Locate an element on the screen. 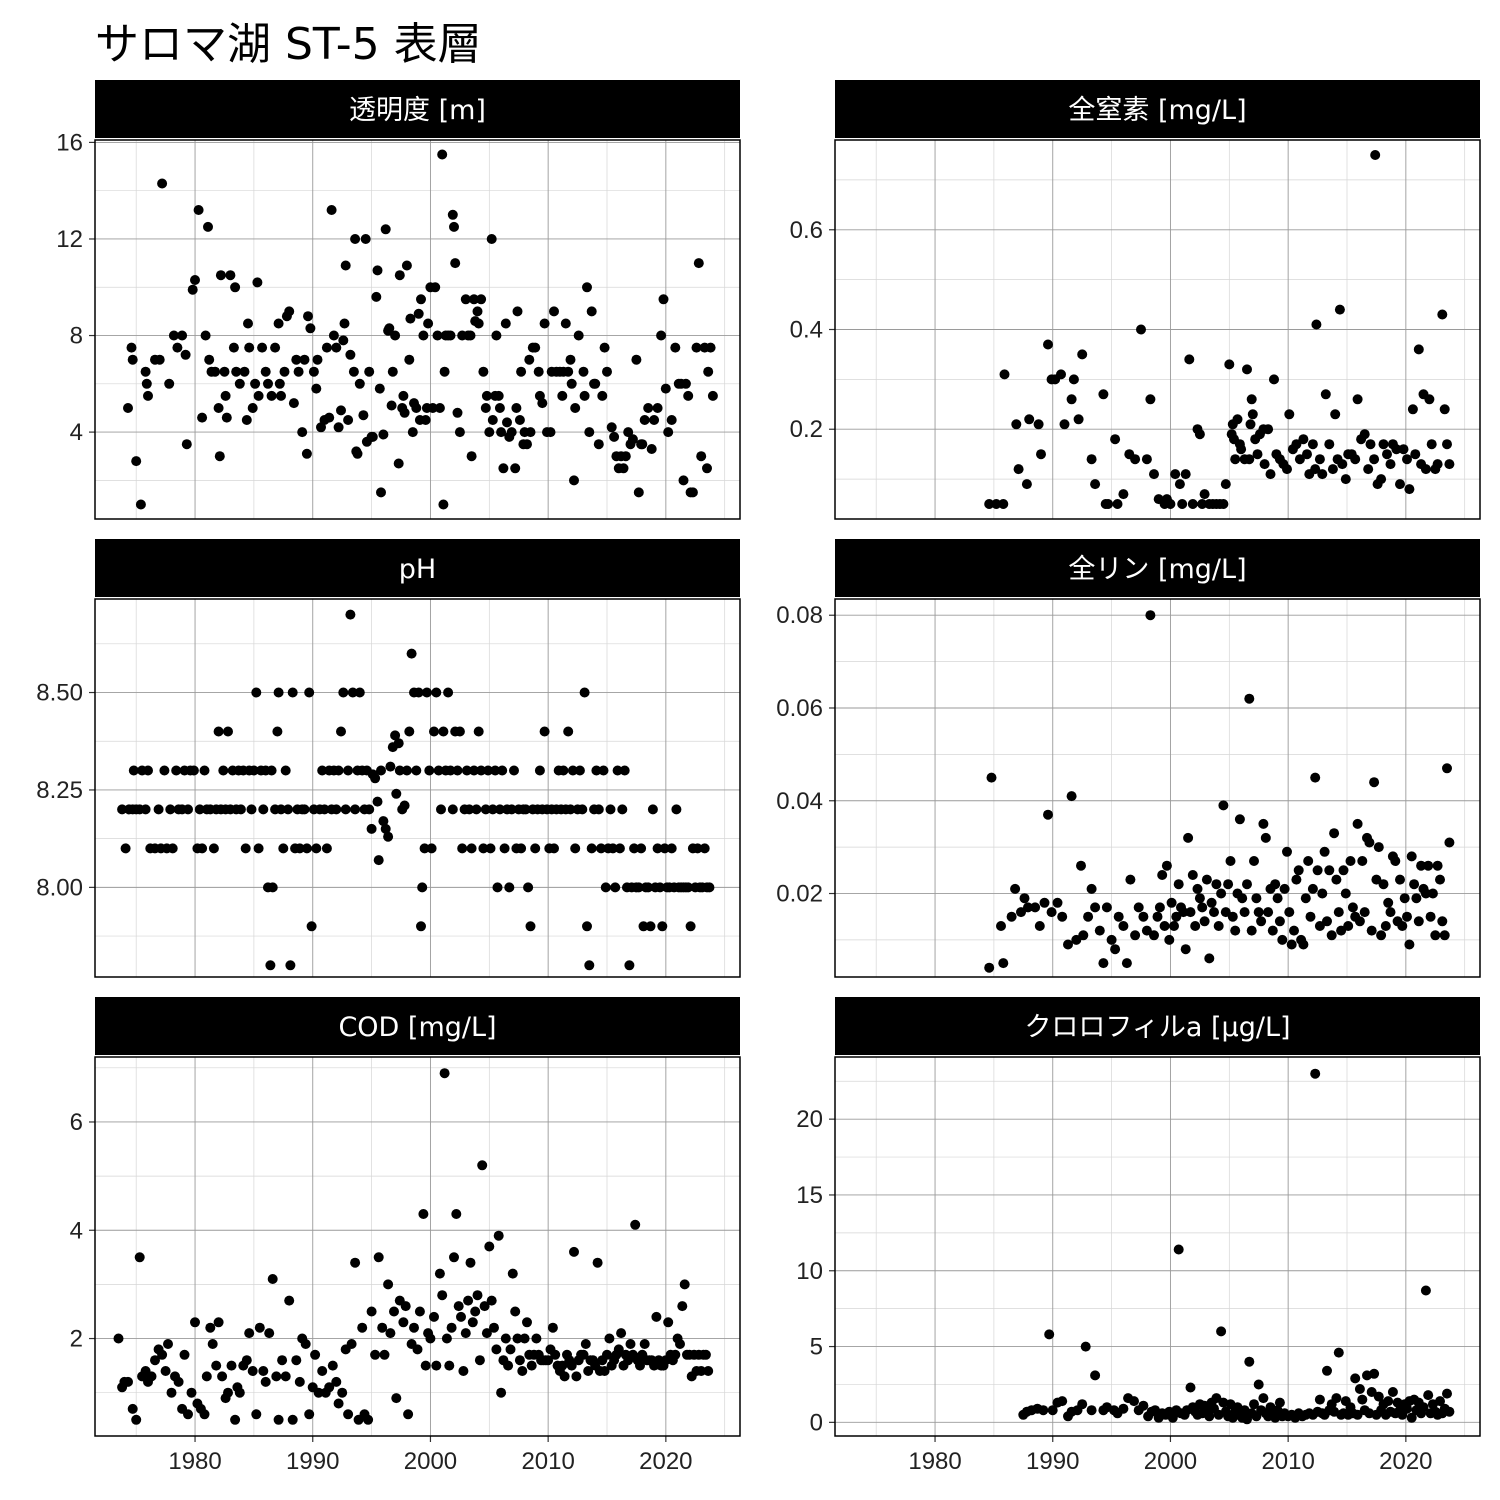 This screenshot has height=1500, width=1500. panel-cod: COD [mg/L] 2 4 6 1980 1990 2000 2010 2020 is located at coordinates (405, 1236).